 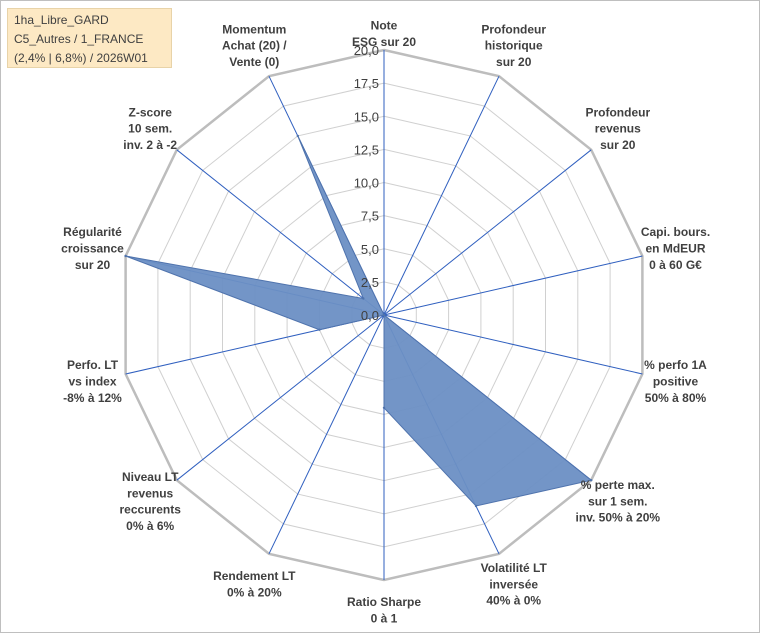 I want to click on axis-label-line: vs index, so click(x=92, y=382).